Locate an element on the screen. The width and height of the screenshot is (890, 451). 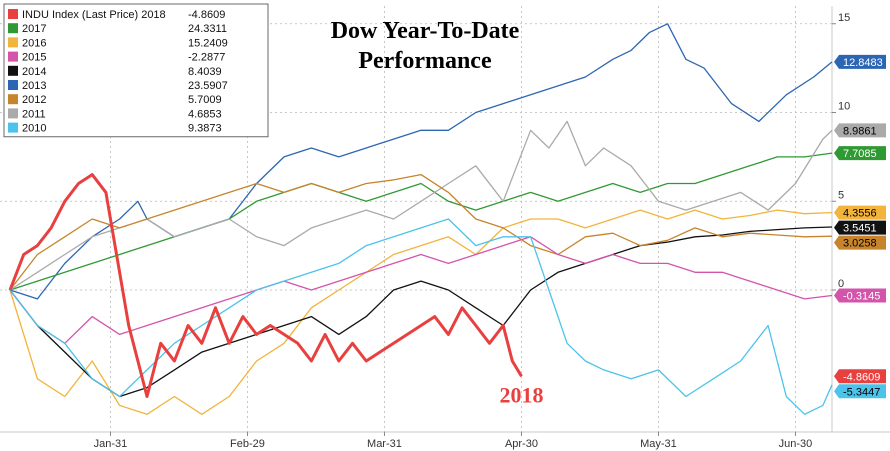
end-label-value: -5.3447 is located at coordinates (861, 392).